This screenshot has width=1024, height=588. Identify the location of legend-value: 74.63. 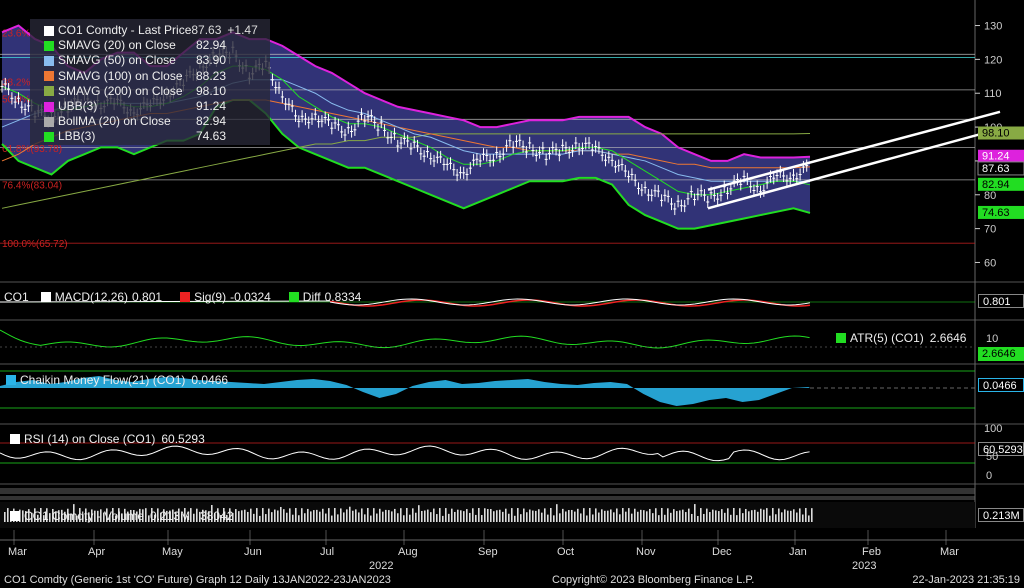
(210, 136).